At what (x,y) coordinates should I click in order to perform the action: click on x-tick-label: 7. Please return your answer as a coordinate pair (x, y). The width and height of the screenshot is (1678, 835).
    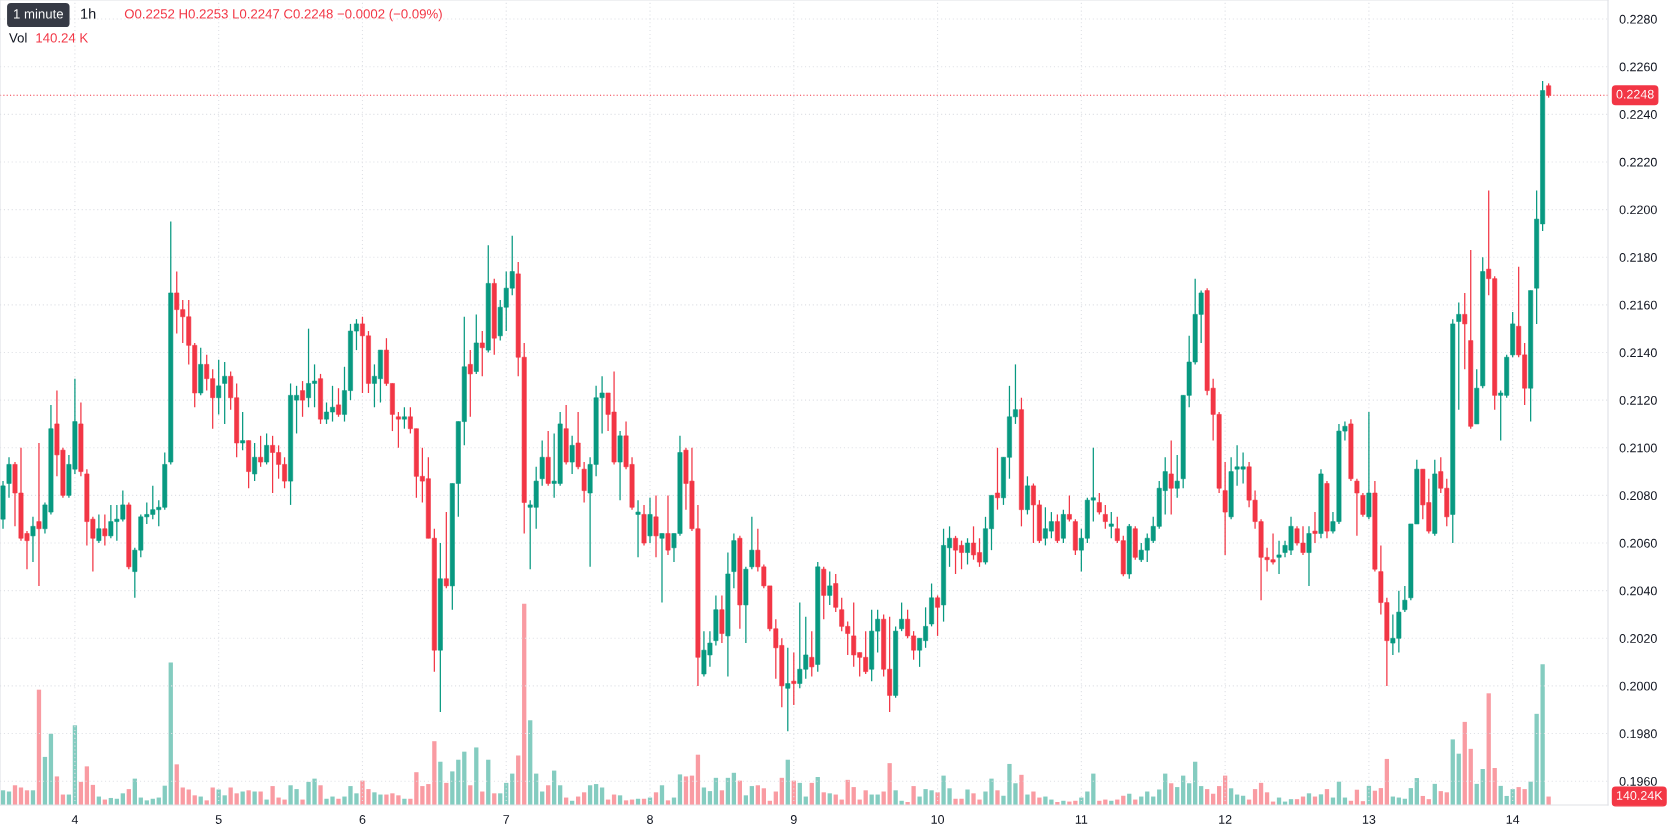
    Looking at the image, I should click on (506, 819).